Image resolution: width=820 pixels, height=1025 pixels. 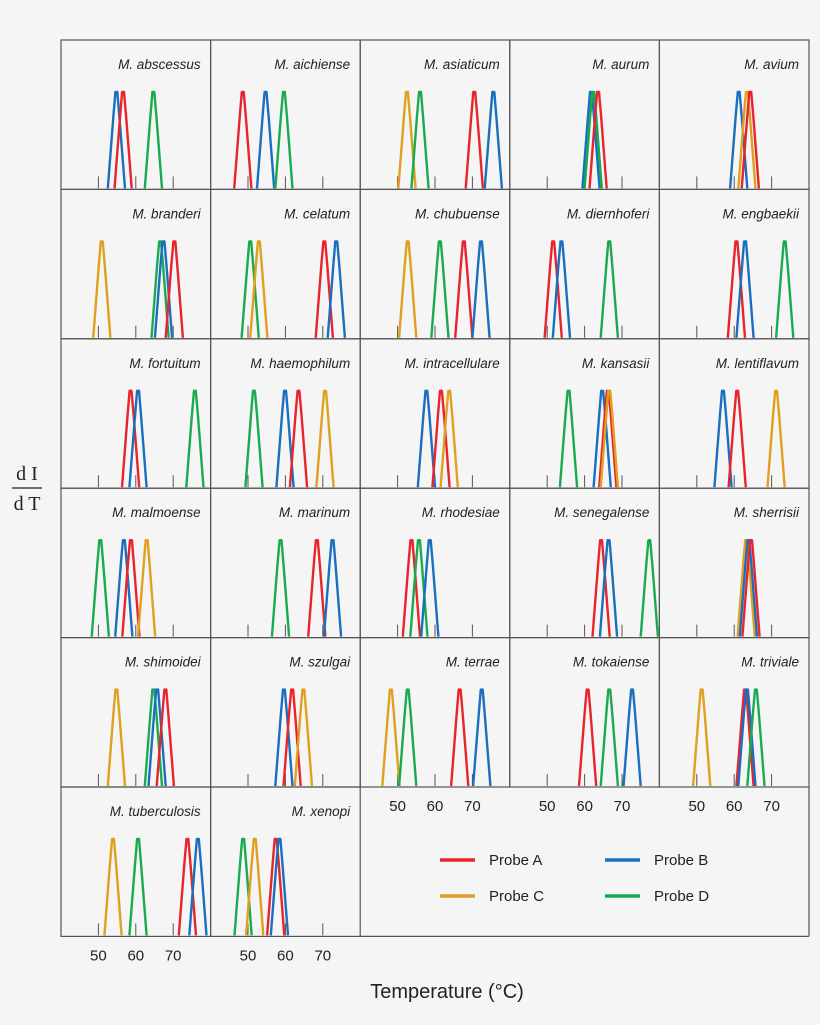 What do you see at coordinates (285, 413) in the screenshot?
I see `panel: M. haemophilum` at bounding box center [285, 413].